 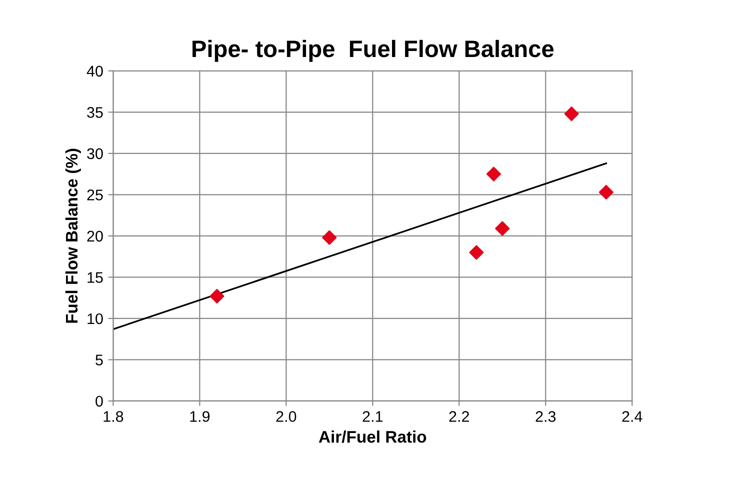 What do you see at coordinates (95, 154) in the screenshot?
I see `y-tick-label: 30` at bounding box center [95, 154].